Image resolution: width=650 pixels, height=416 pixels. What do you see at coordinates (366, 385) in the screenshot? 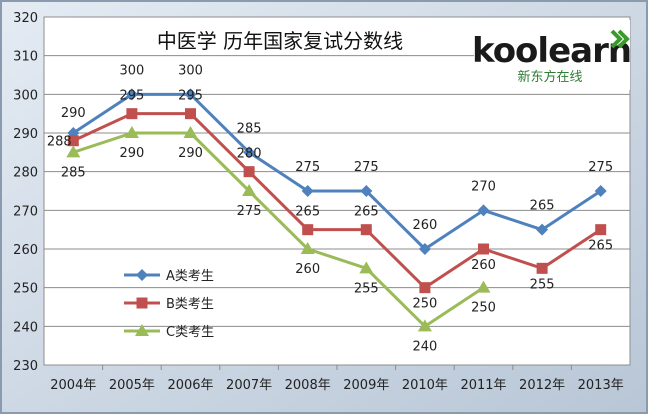
I see `x-tick-label: 2009年` at bounding box center [366, 385].